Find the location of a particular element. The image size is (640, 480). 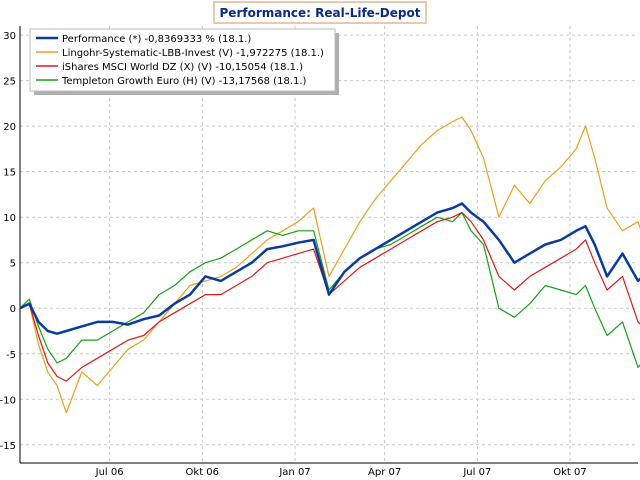

x-tick-label: Okt 07 is located at coordinates (570, 472).